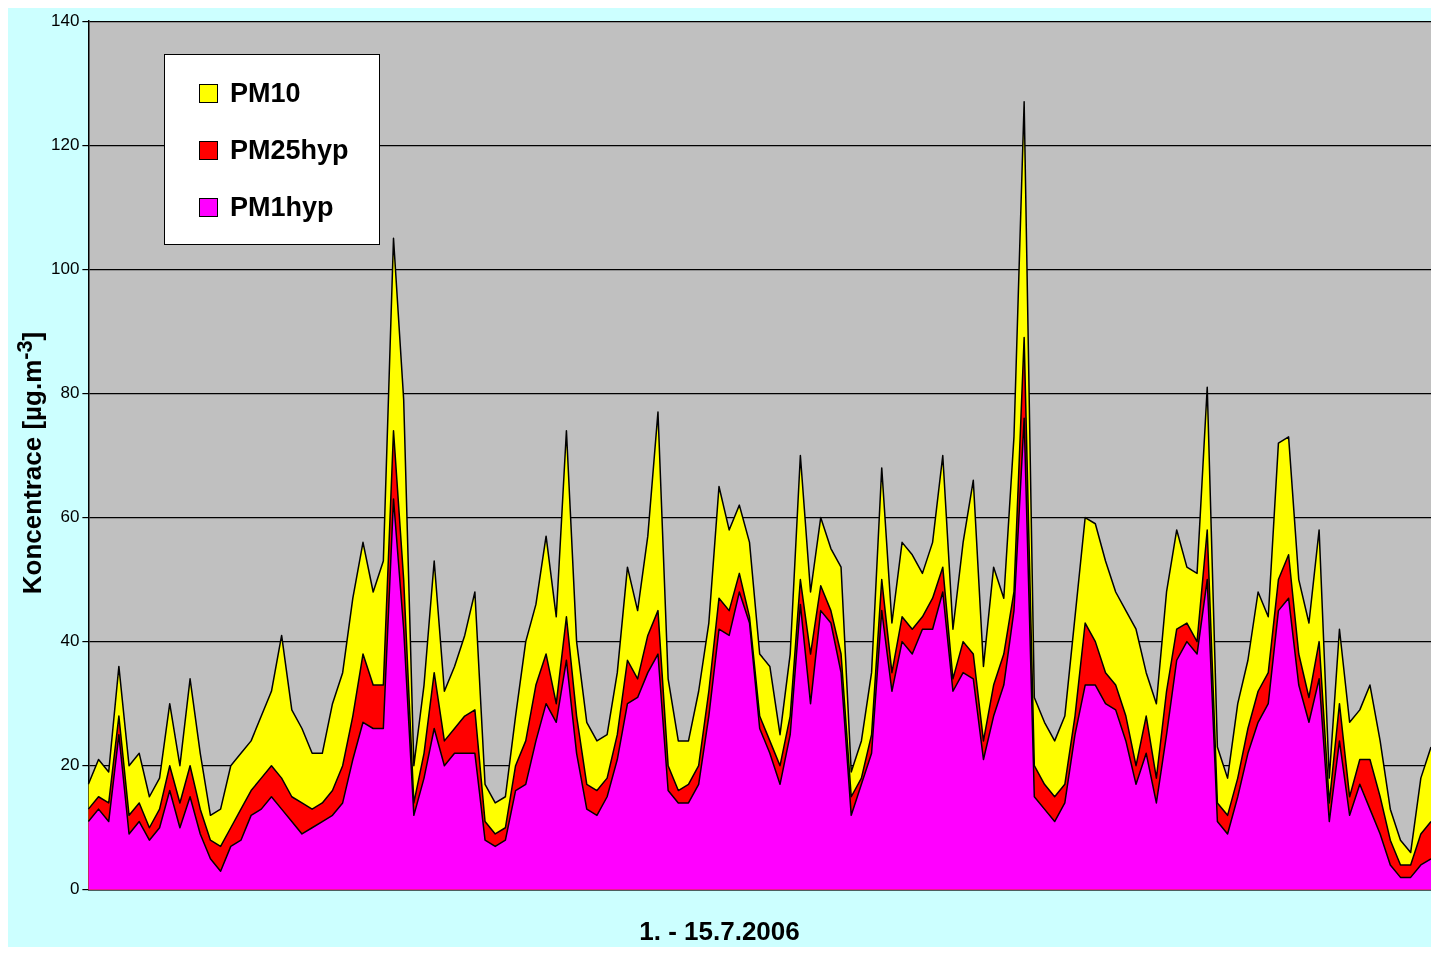 The image size is (1439, 955). I want to click on y-tick-label: 140, so click(65, 20).